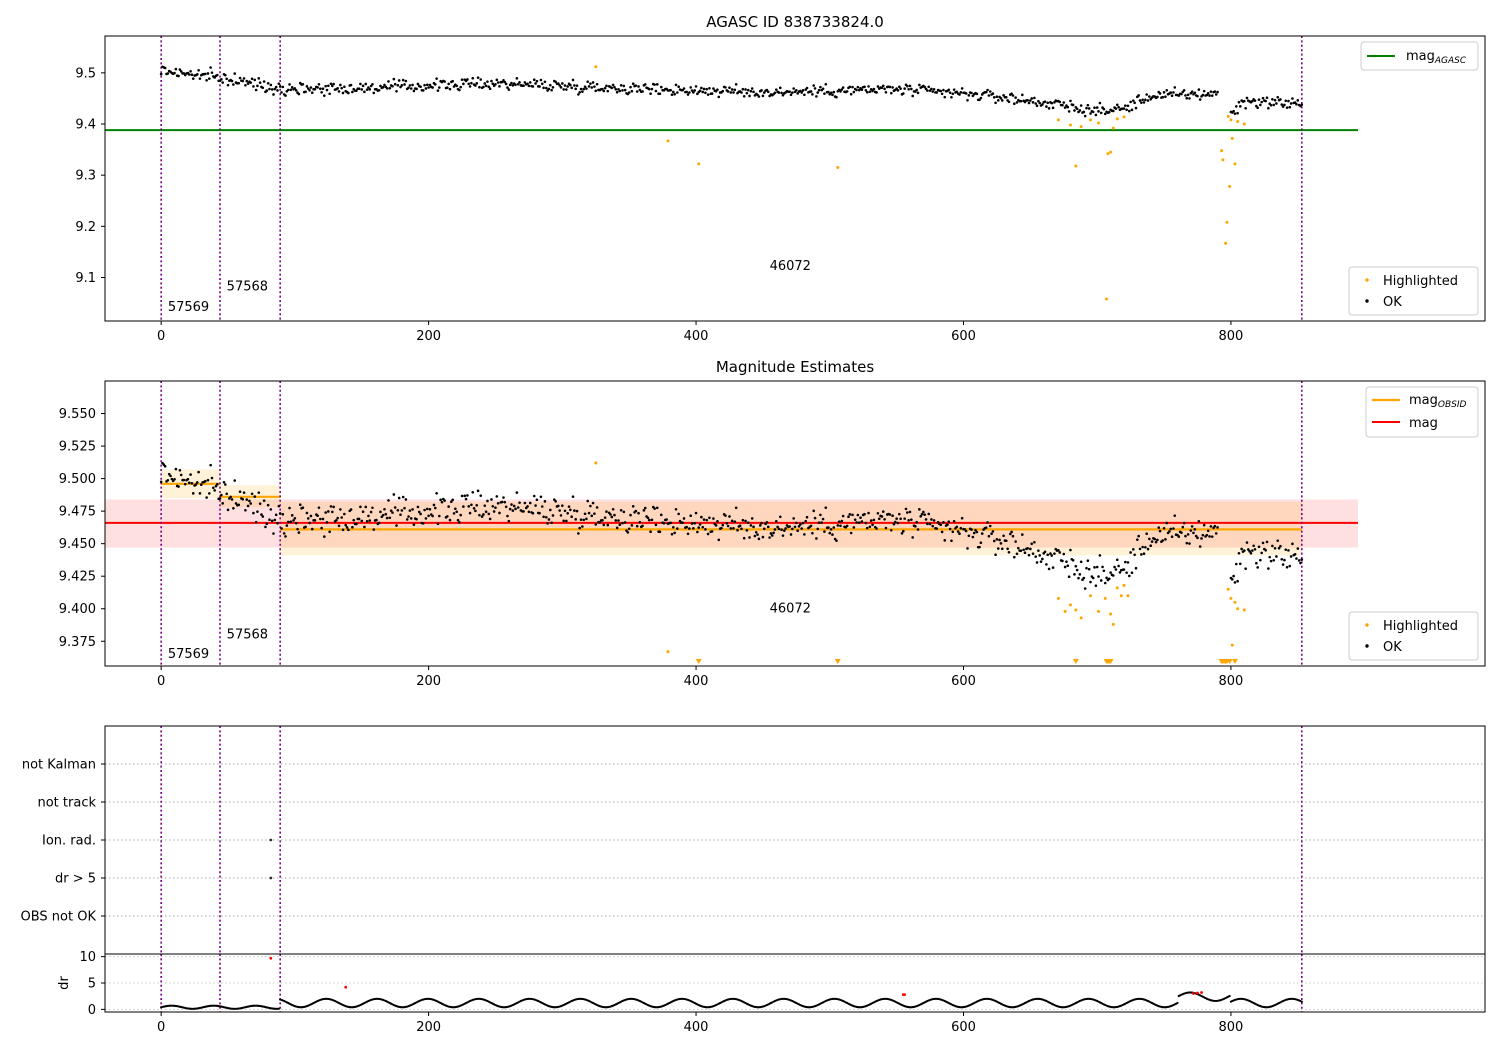 This screenshot has height=1050, width=1500. Describe the element at coordinates (271, 878) in the screenshot. I see `flag-point` at that location.